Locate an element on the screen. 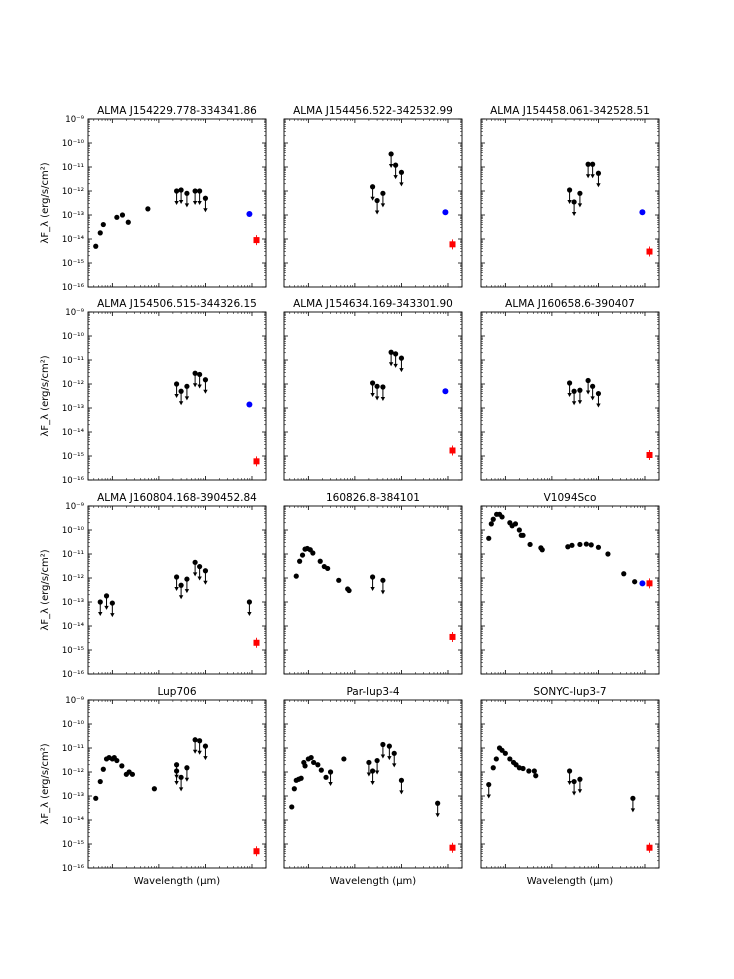 This screenshot has height=979, width=734. panel-title: ALMA J154229.778-334341.86 is located at coordinates (177, 111).